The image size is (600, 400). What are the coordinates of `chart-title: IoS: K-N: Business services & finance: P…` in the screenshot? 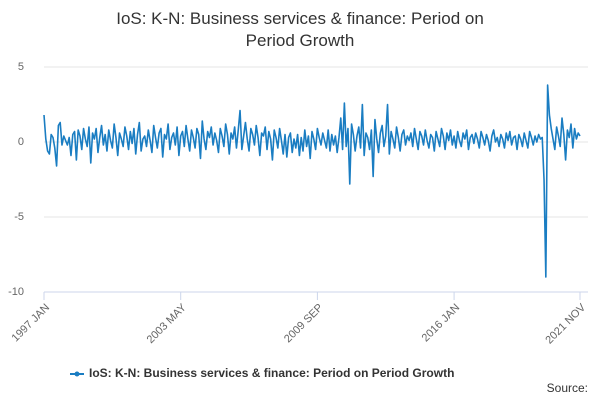 It's located at (300, 29).